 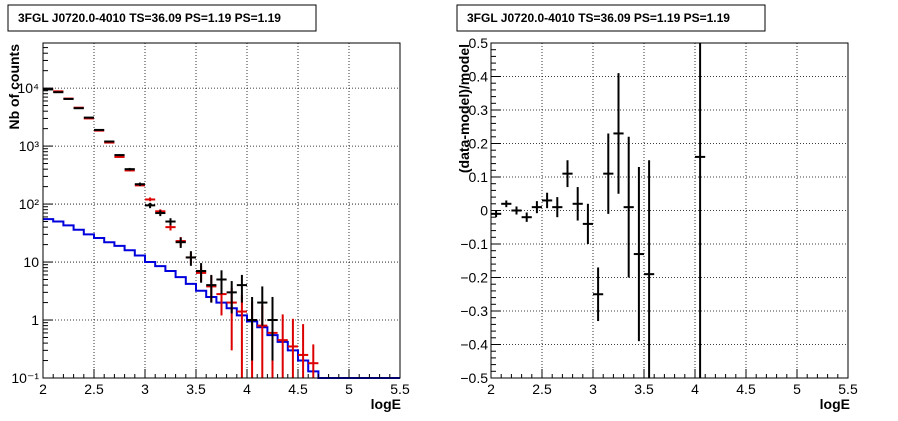 What do you see at coordinates (35, 320) in the screenshot?
I see `y-tick-label: 1` at bounding box center [35, 320].